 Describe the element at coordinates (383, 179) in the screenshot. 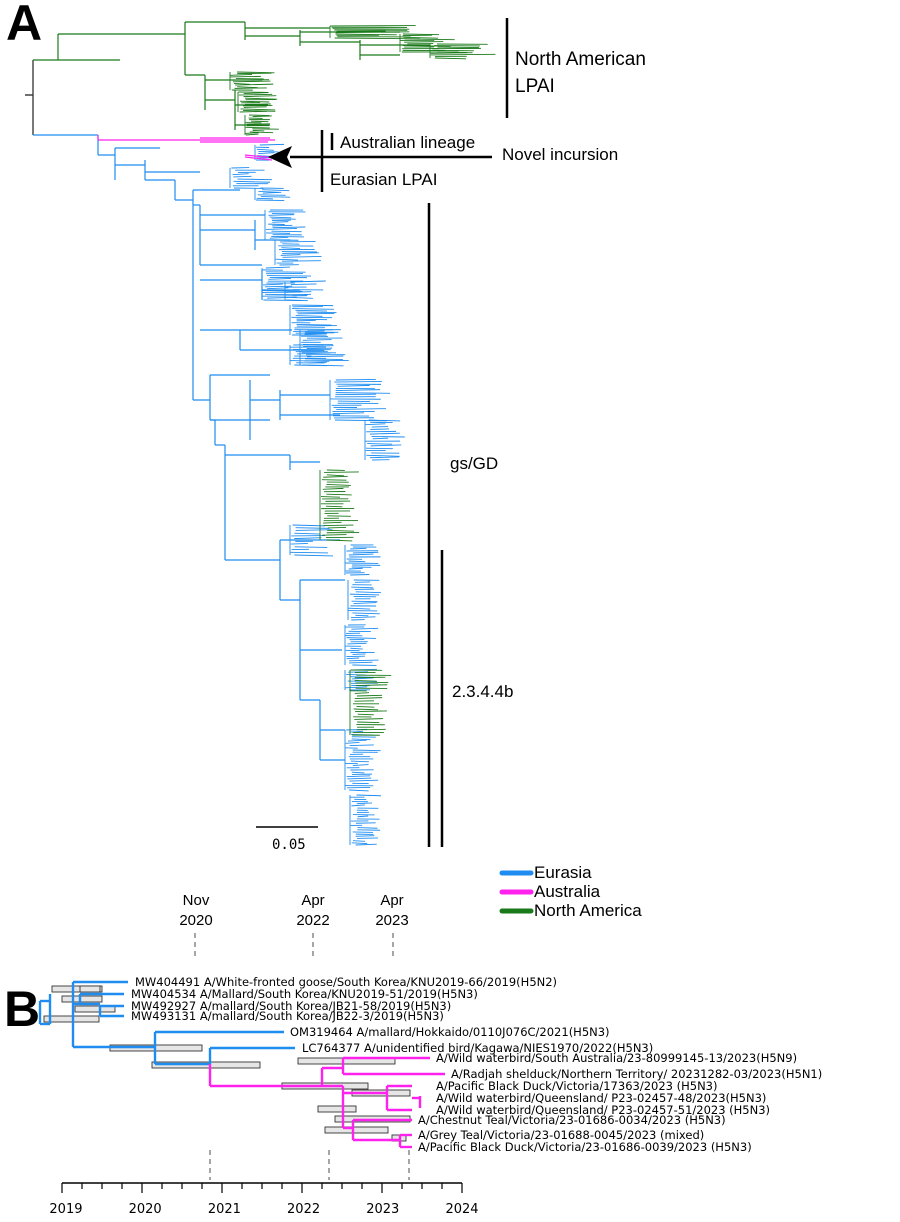

I see `eurasian-lpai-label: Eurasian LPAI` at that location.